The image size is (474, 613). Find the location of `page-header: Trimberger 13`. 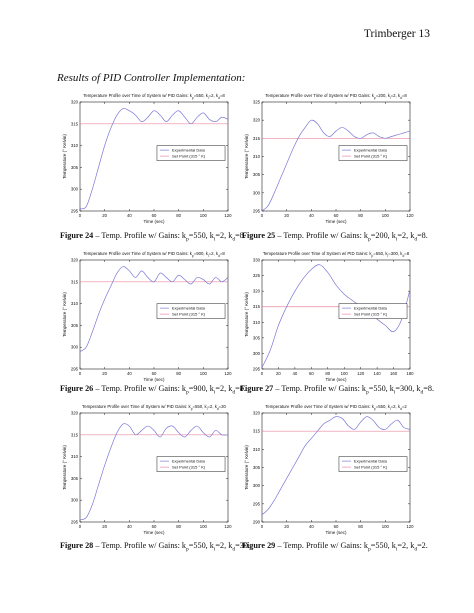

page-header: Trimberger 13 is located at coordinates (396, 34).